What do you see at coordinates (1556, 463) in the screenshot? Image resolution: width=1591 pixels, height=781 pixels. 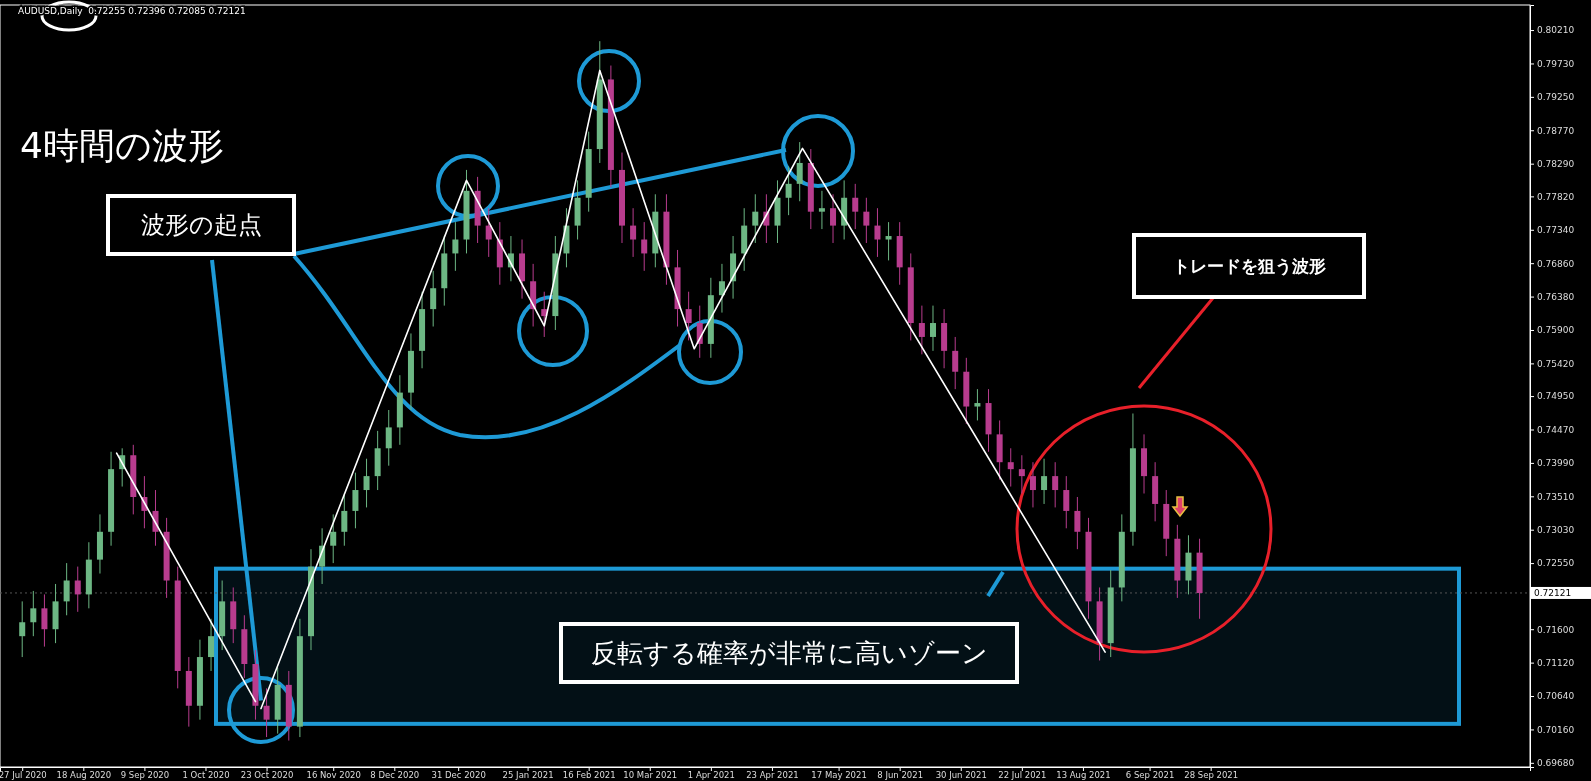 I see `y-tick-label: 0.73990` at bounding box center [1556, 463].